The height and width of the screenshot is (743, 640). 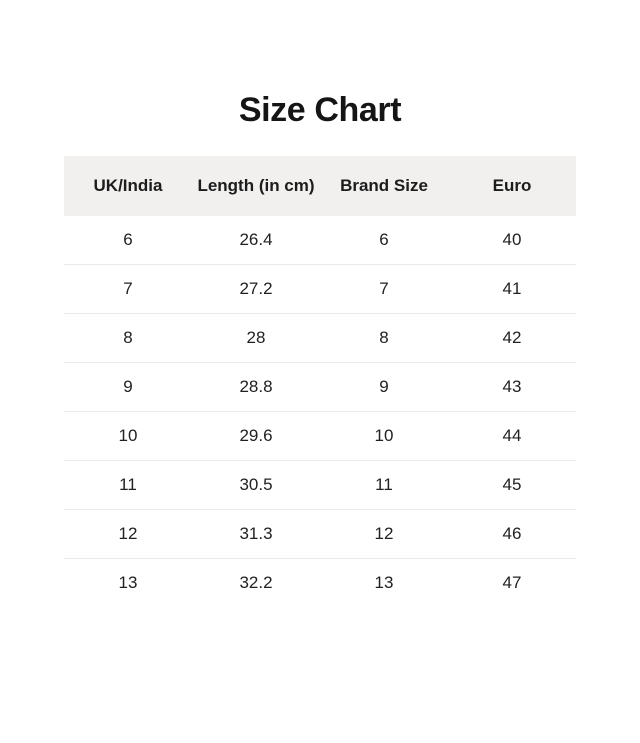 What do you see at coordinates (512, 534) in the screenshot?
I see `cell-euro: 46` at bounding box center [512, 534].